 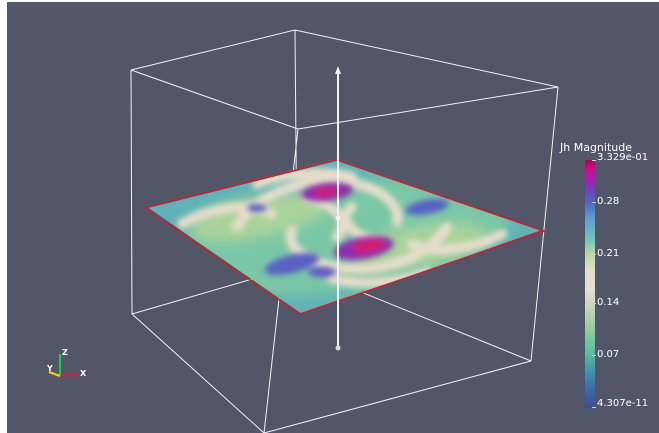 I want to click on arrow-tail-handle, so click(x=338, y=348).